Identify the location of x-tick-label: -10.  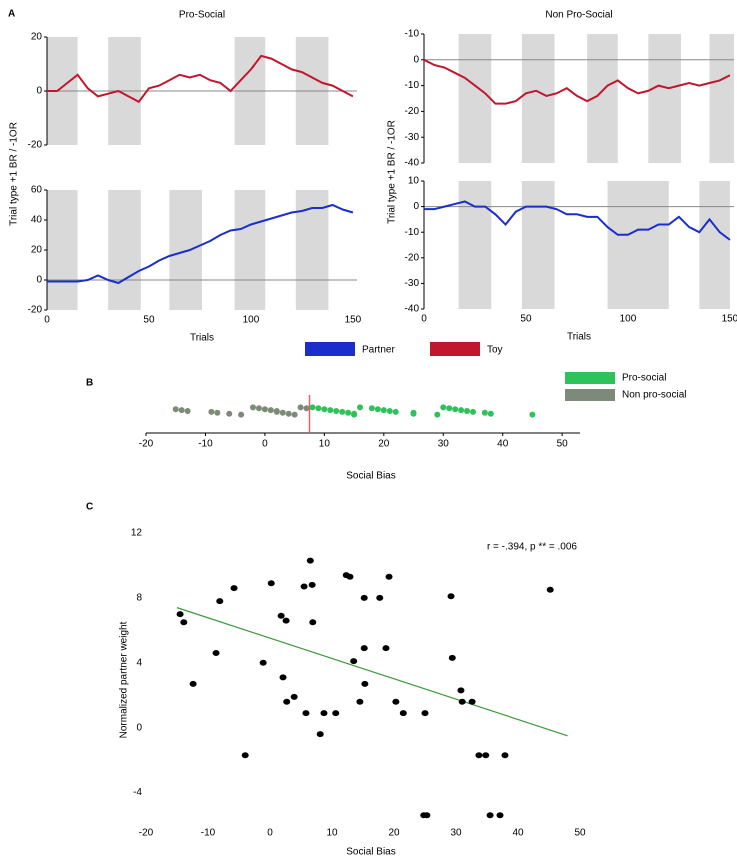
(208, 833).